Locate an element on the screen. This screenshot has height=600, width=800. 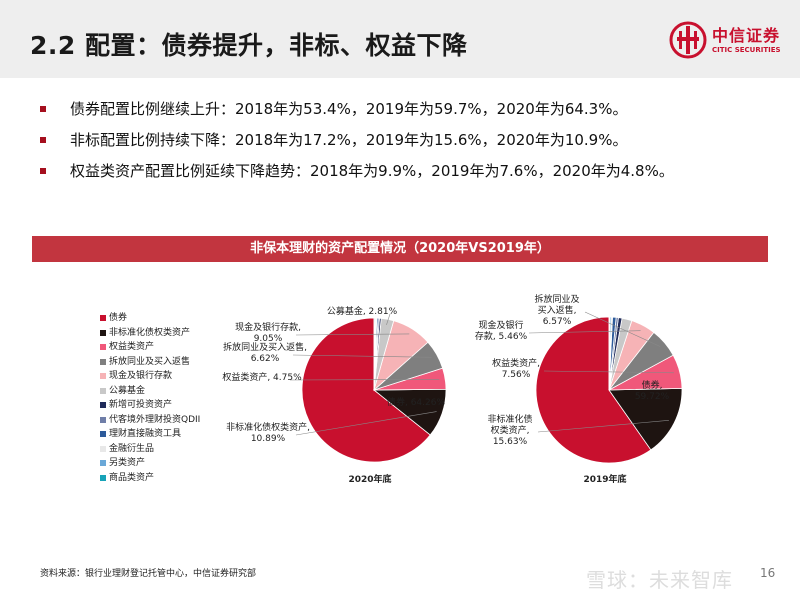
legend-item: 现金及银行存款 is located at coordinates (150, 376).